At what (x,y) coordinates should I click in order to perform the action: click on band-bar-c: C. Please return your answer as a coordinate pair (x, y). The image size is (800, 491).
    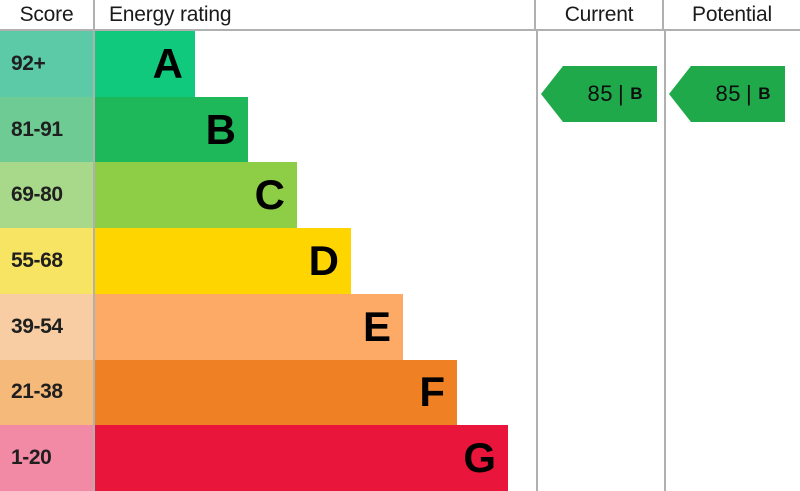
    Looking at the image, I should click on (196, 195).